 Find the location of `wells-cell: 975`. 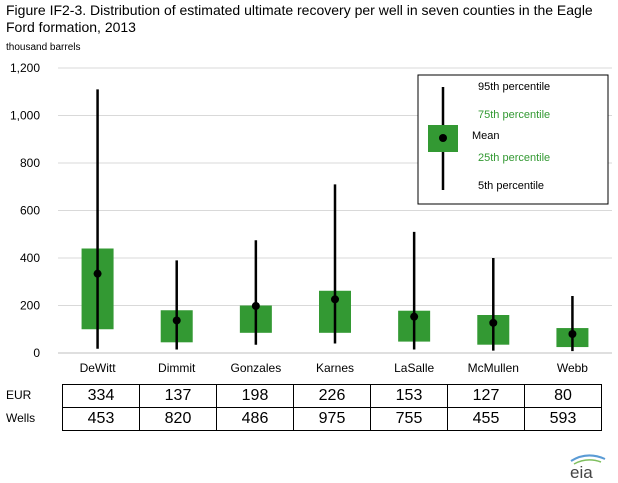

wells-cell: 975 is located at coordinates (332, 419).